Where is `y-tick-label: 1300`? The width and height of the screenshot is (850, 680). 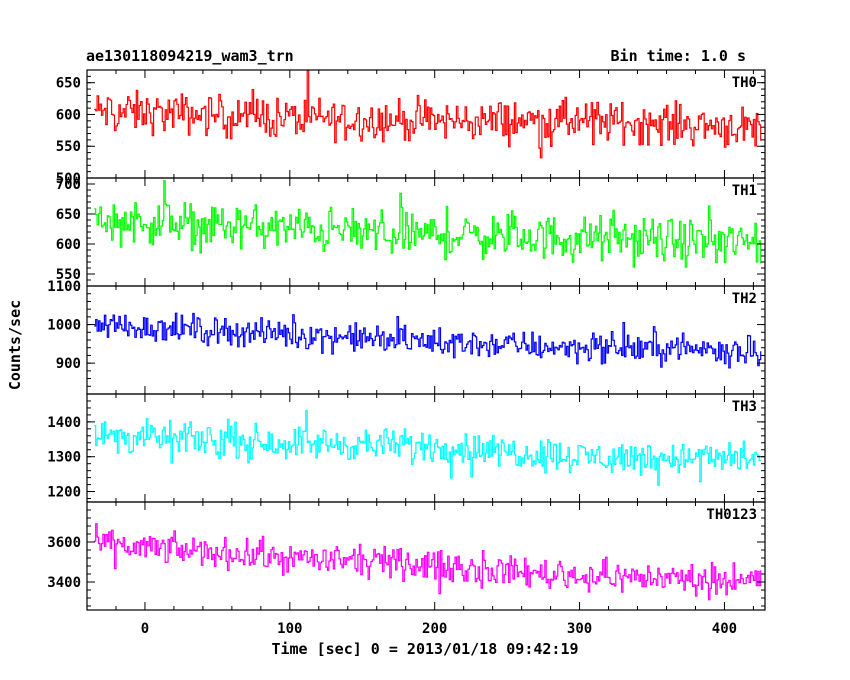
y-tick-label: 1300 is located at coordinates (64, 458).